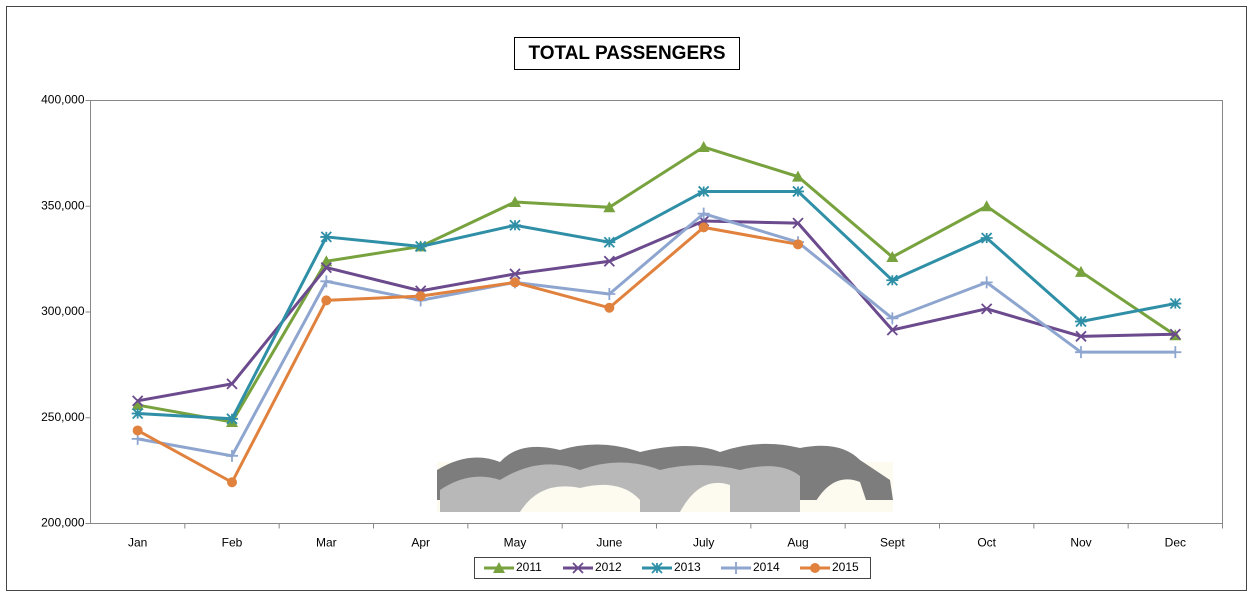 This screenshot has width=1249, height=597. I want to click on x-tick-label: Feb, so click(232, 543).